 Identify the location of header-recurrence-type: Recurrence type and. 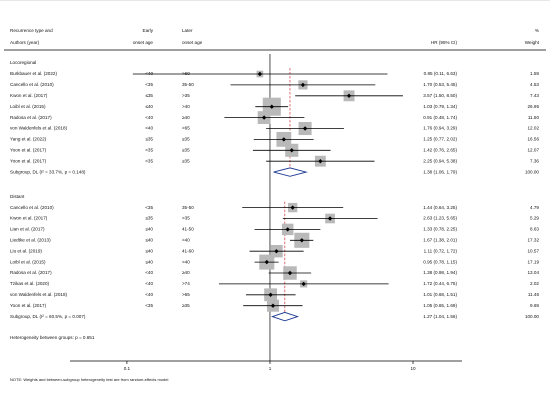
(31, 30).